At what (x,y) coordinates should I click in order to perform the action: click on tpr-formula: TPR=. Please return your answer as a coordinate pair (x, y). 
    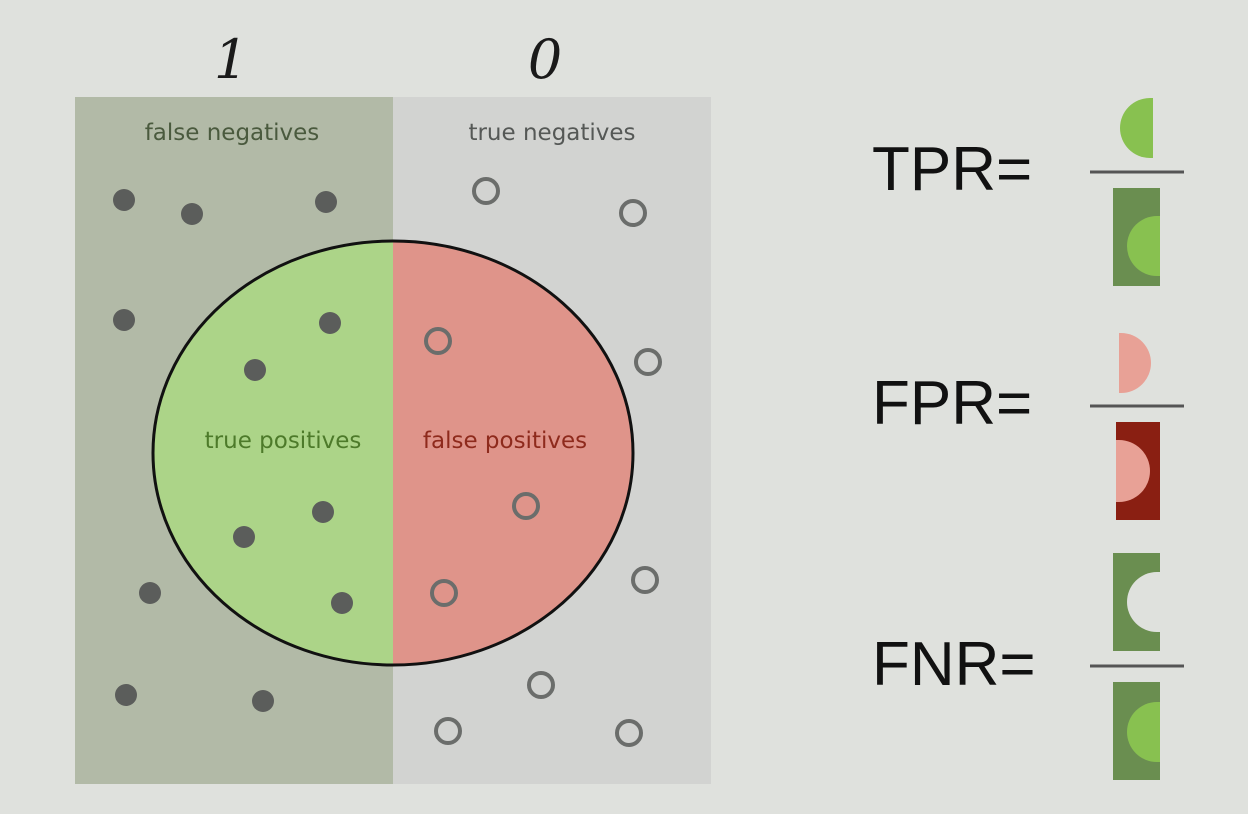
    Looking at the image, I should click on (1028, 192).